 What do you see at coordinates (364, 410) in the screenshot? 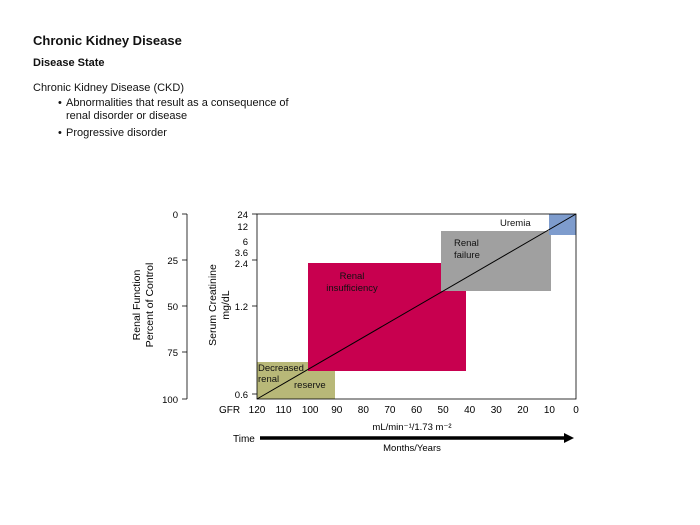
I see `gfr-tick-label: 80` at bounding box center [364, 410].